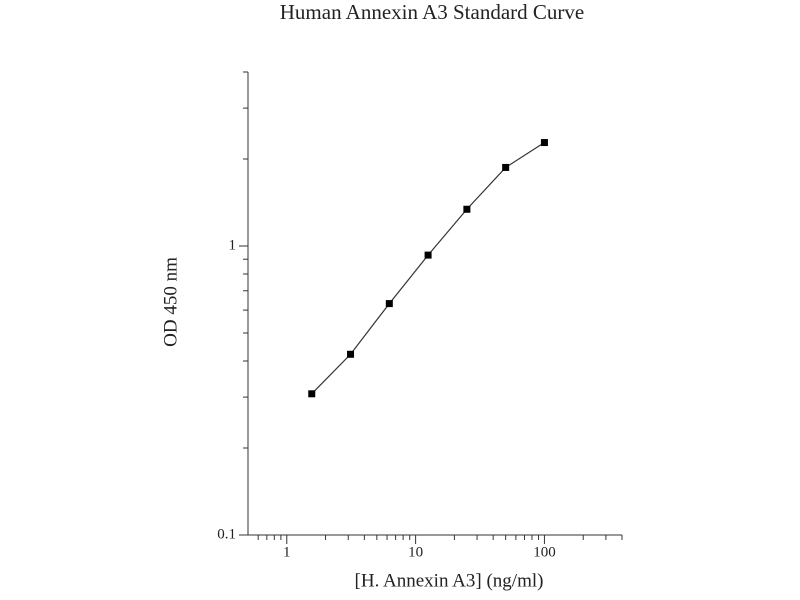 The width and height of the screenshot is (800, 600). What do you see at coordinates (287, 552) in the screenshot?
I see `x-tick-label: 1` at bounding box center [287, 552].